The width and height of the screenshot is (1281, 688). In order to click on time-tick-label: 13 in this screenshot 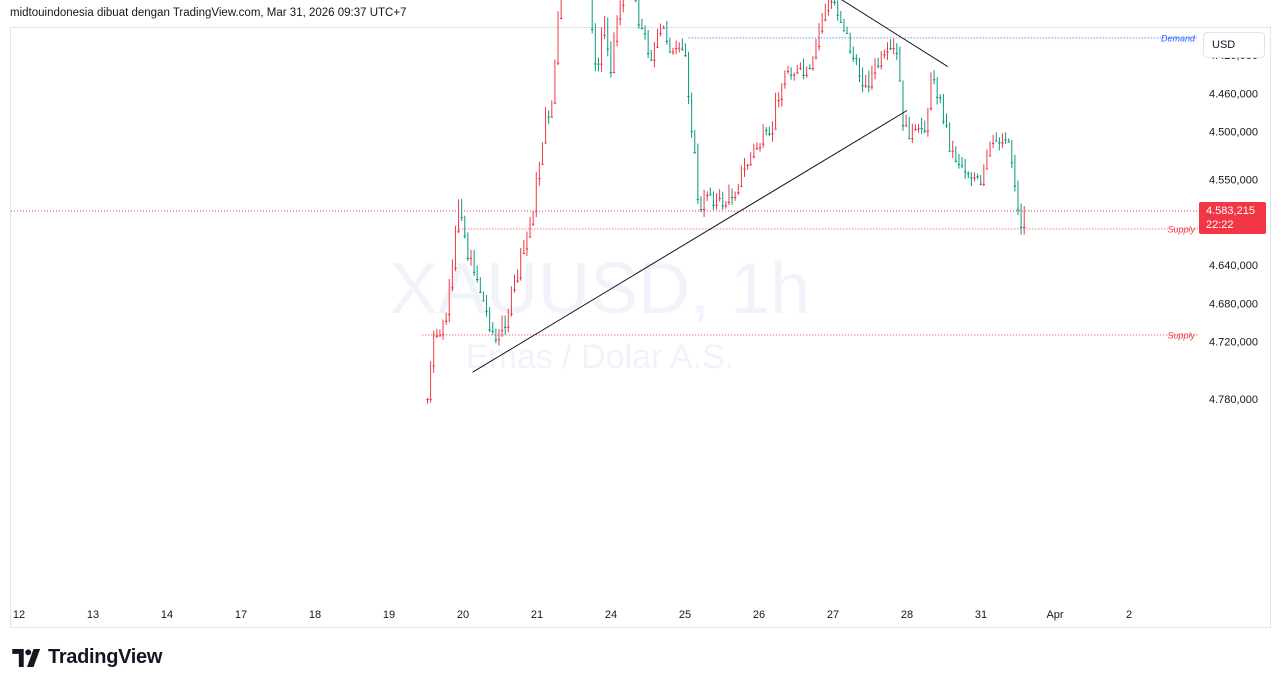, I will do `click(93, 615)`.